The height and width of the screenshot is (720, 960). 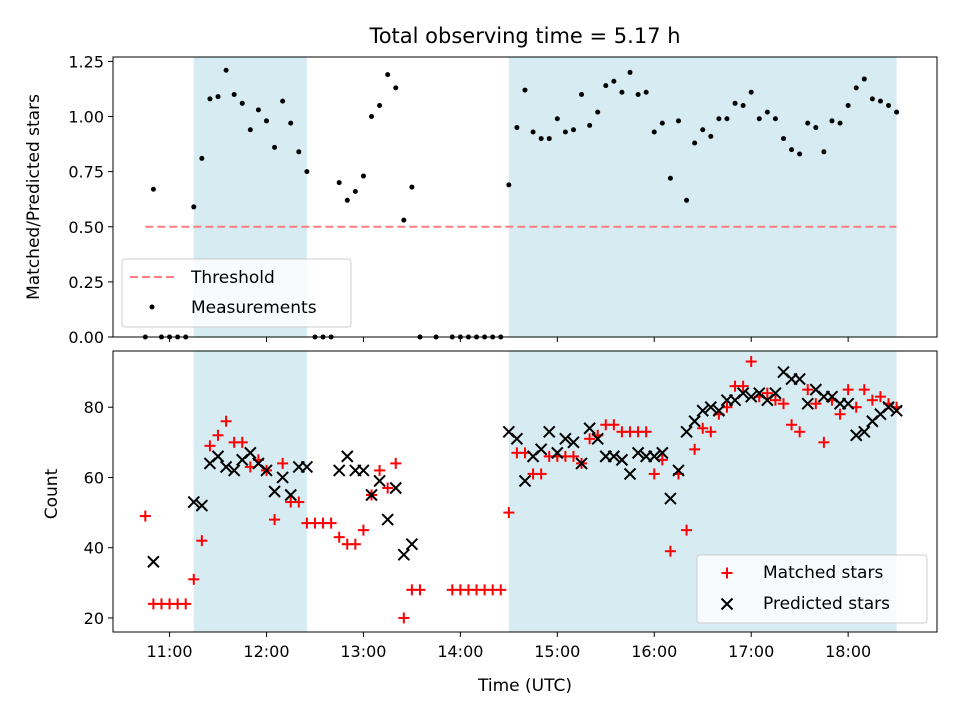 What do you see at coordinates (236, 293) in the screenshot?
I see `ratio-legend: Threshold Measurements` at bounding box center [236, 293].